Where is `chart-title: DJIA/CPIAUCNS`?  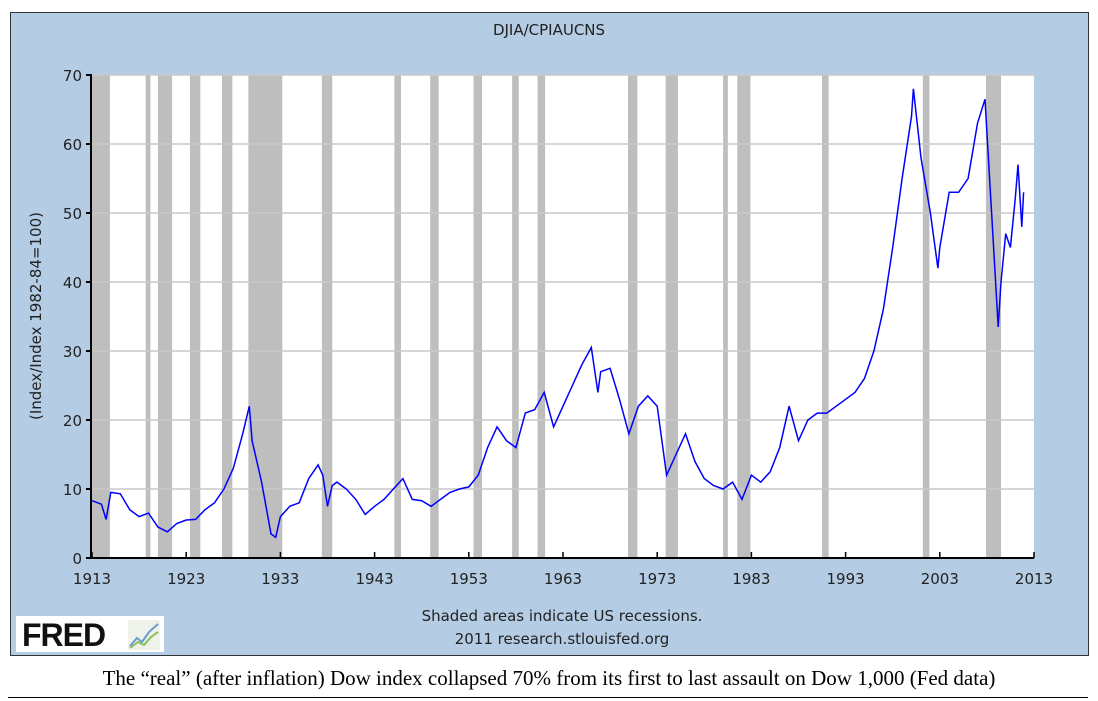 chart-title: DJIA/CPIAUCNS is located at coordinates (549, 30).